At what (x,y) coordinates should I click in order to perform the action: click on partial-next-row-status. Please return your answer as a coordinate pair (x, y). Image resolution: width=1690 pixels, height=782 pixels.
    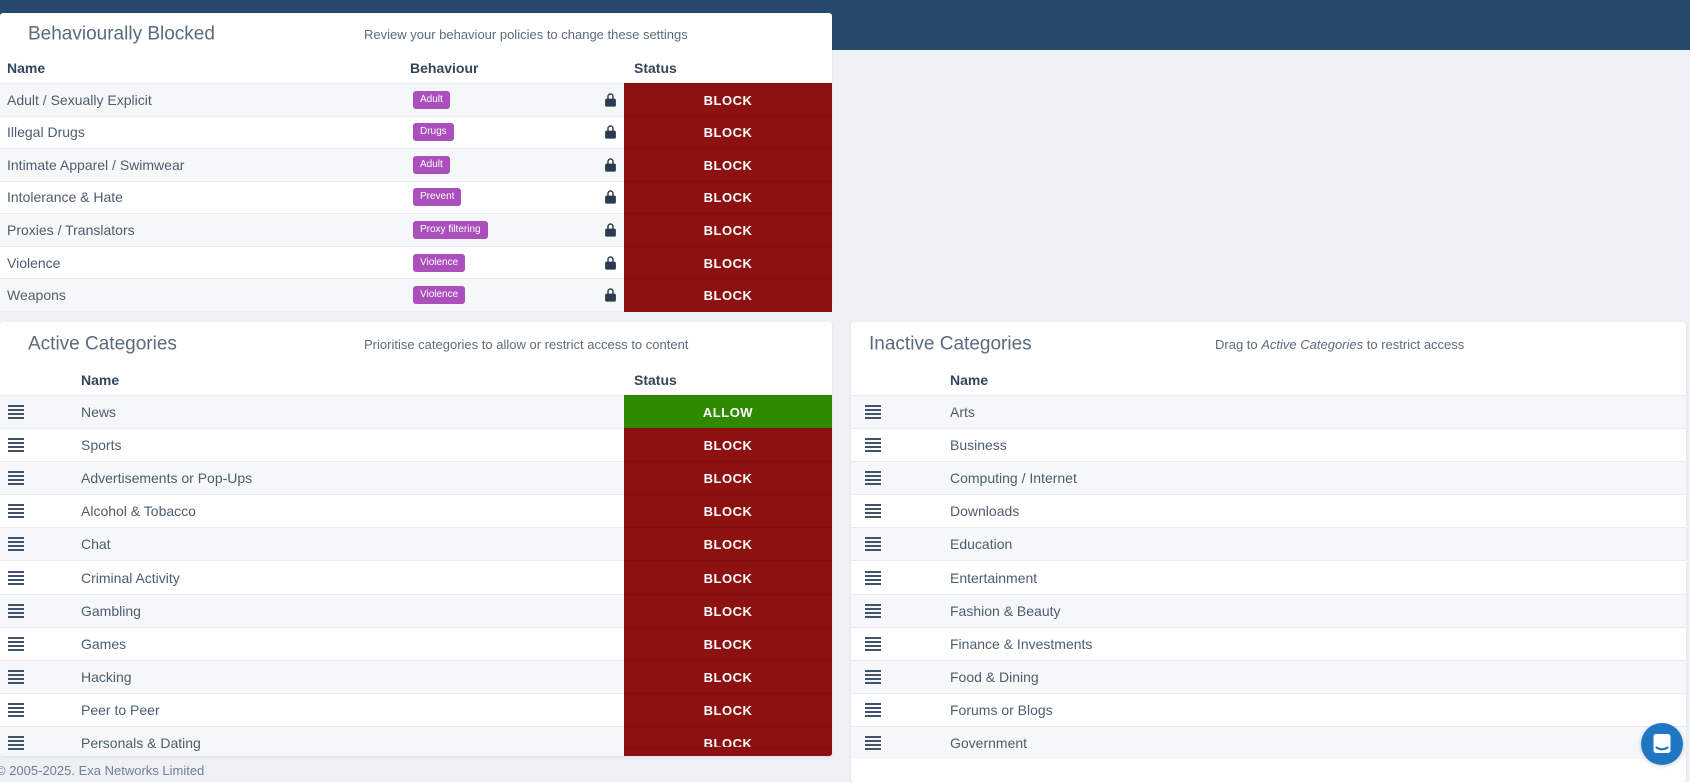
    Looking at the image, I should click on (728, 751).